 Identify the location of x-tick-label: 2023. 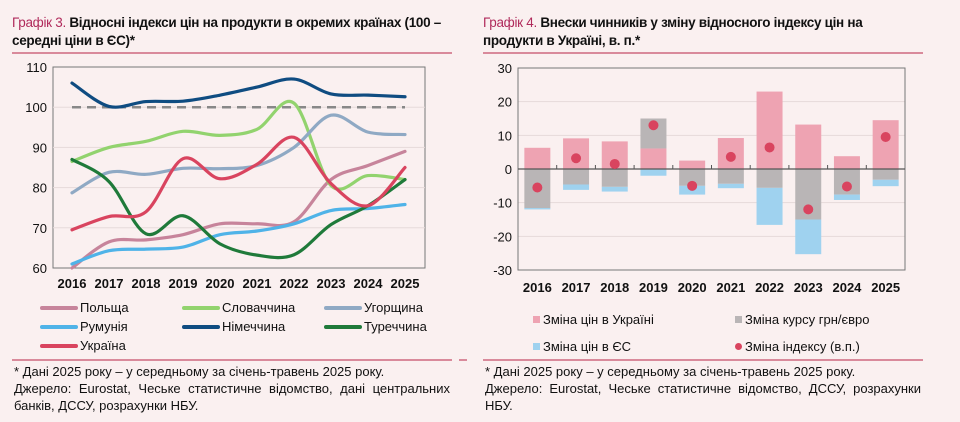
(331, 283).